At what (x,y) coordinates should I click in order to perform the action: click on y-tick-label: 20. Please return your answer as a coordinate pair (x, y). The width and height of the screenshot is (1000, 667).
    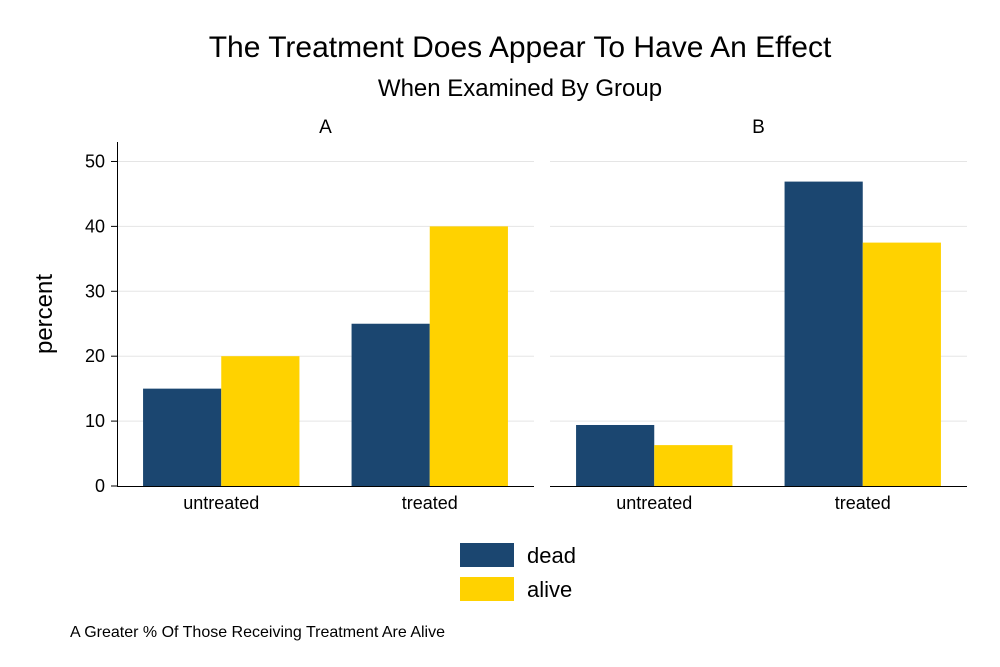
    Looking at the image, I should click on (95, 356).